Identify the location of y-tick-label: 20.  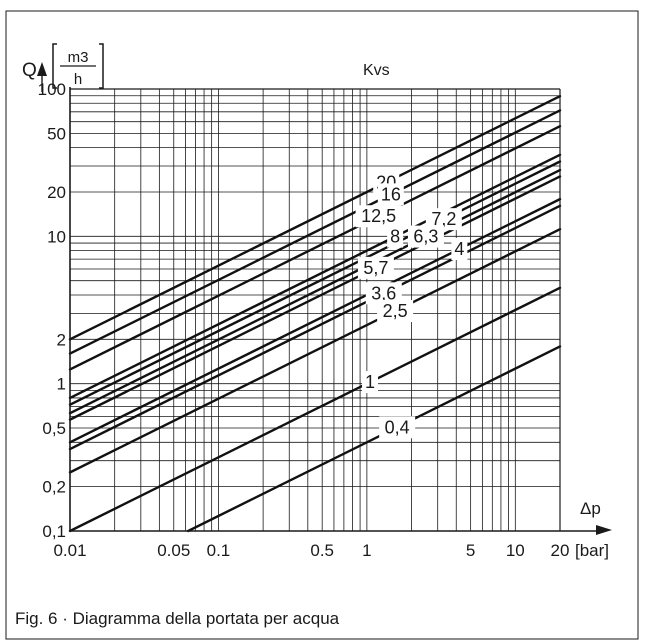
(56, 192).